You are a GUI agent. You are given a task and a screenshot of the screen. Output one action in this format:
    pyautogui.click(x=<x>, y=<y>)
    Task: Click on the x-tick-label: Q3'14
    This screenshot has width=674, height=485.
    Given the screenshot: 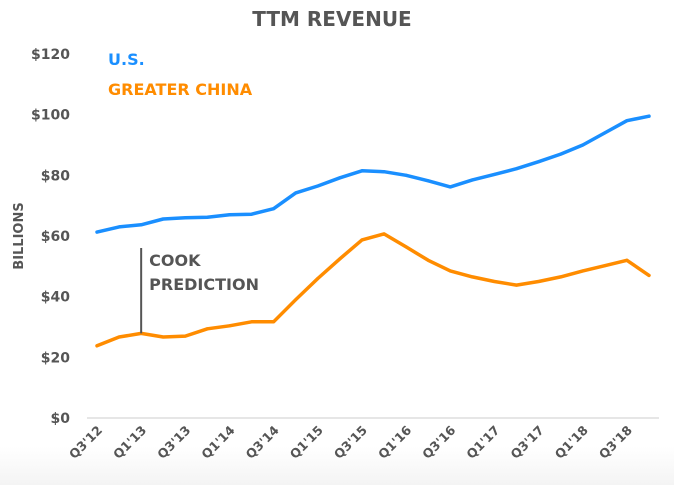 What is the action you would take?
    pyautogui.click(x=261, y=441)
    